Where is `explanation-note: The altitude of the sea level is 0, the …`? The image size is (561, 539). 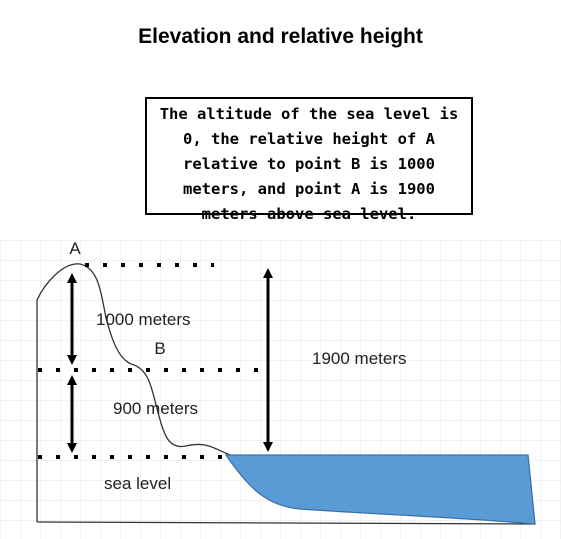 explanation-note: The altitude of the sea level is 0, the … is located at coordinates (309, 160).